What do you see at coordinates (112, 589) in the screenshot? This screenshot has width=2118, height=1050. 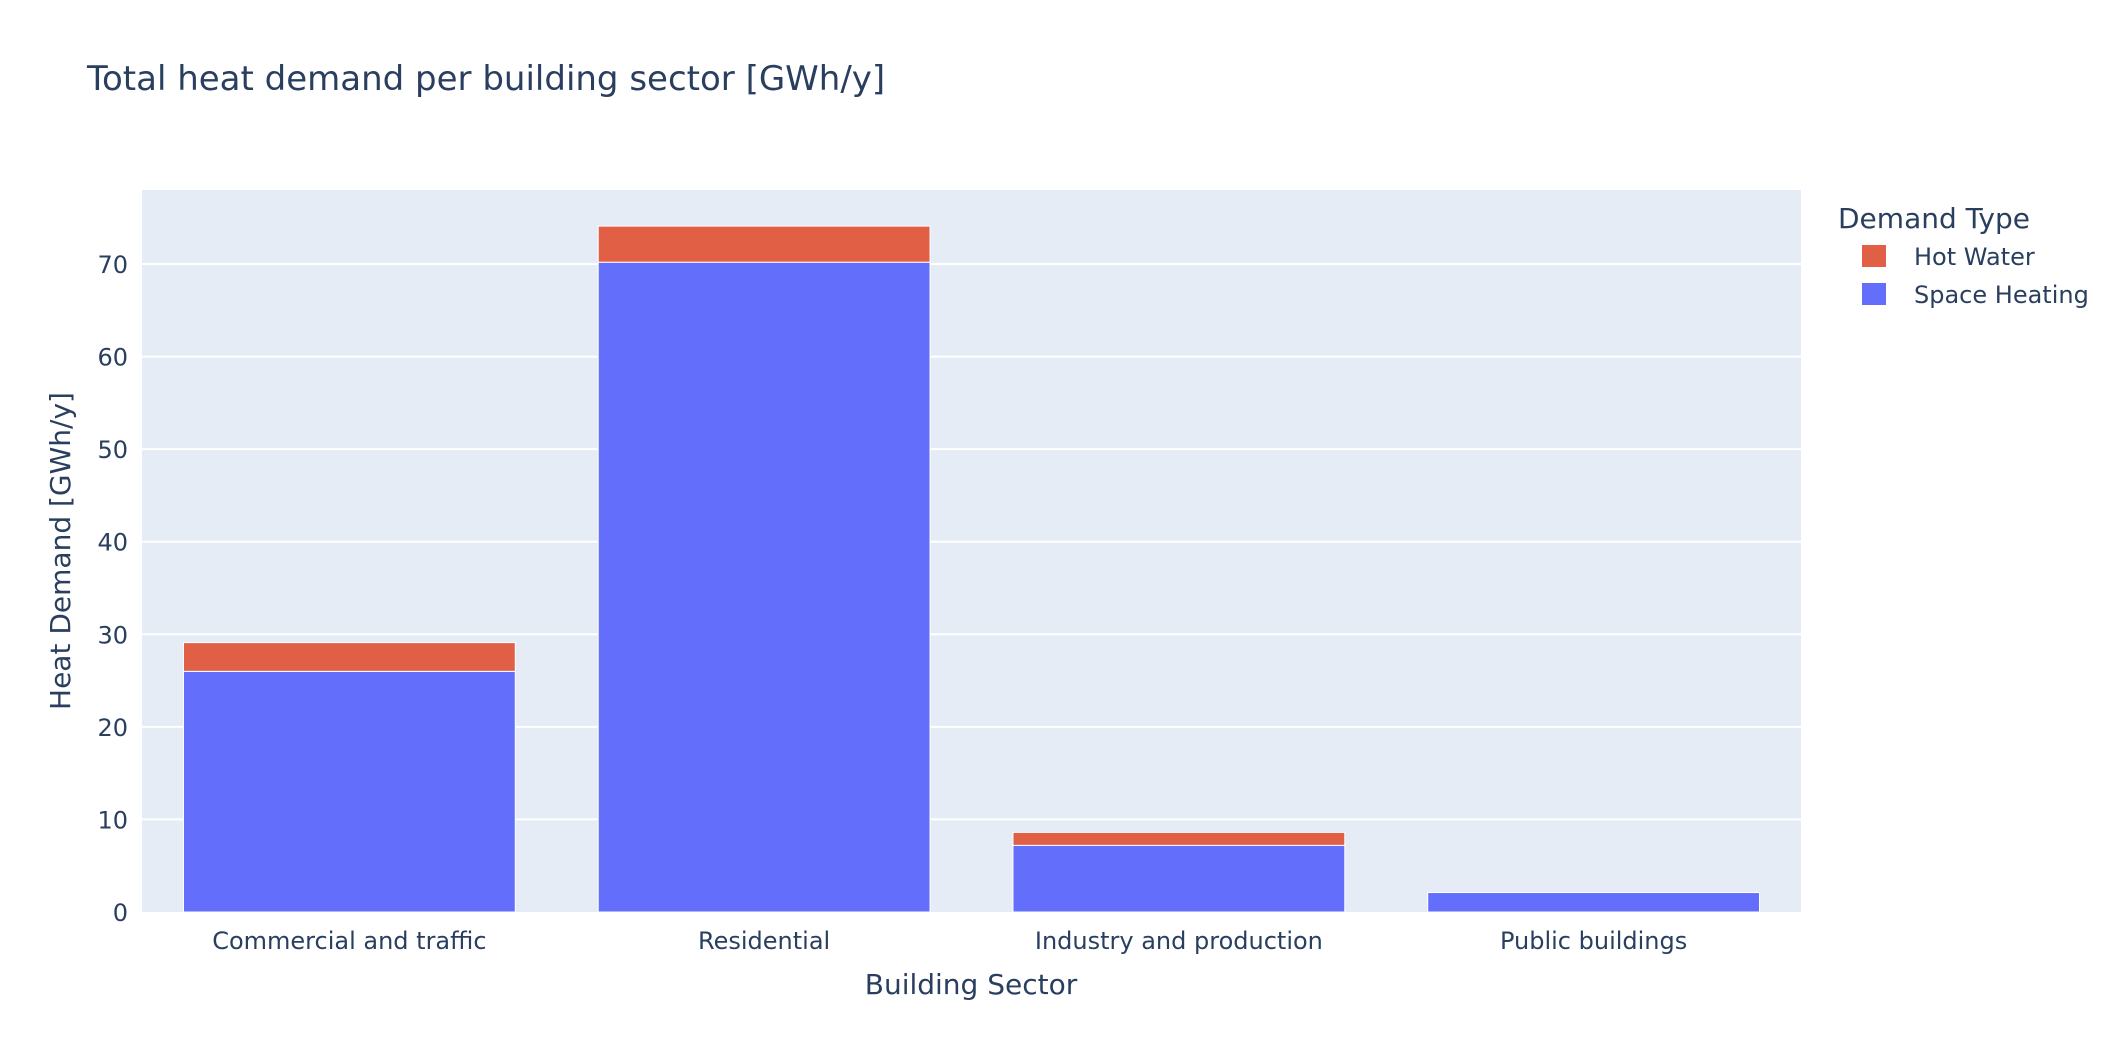 I see `y-axis-ticks: 0 10 20 30 40 50 60 70` at bounding box center [112, 589].